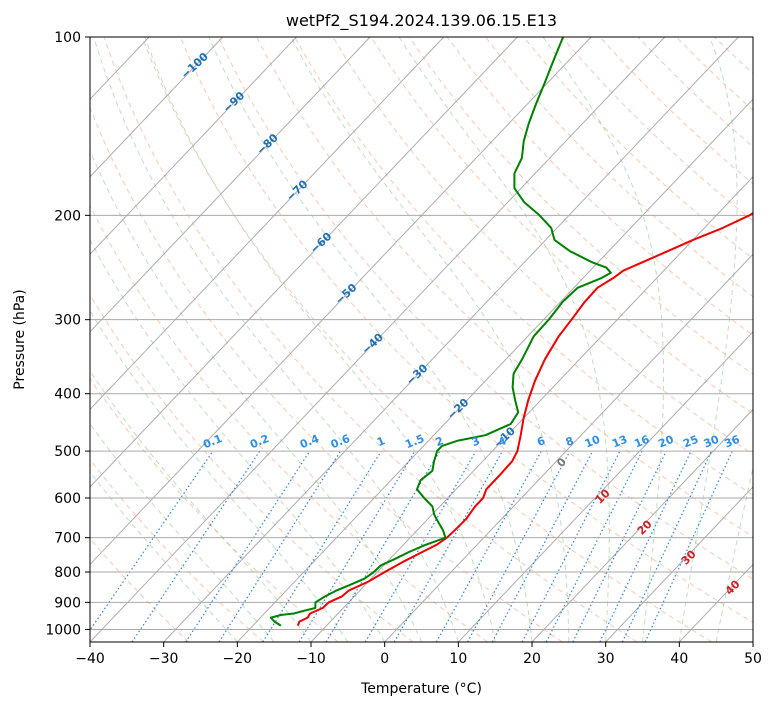  Describe the element at coordinates (679, 659) in the screenshot. I see `x-tick-label: 40` at that location.